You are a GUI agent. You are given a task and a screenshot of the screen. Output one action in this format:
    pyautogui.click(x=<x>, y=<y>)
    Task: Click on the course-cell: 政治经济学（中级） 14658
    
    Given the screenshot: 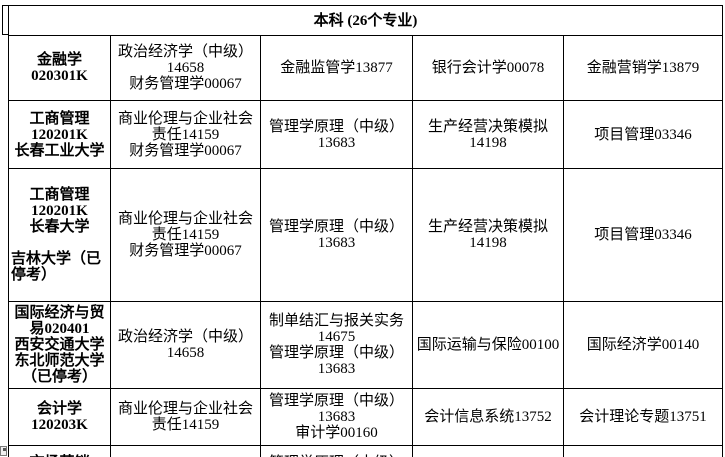 What is the action you would take?
    pyautogui.click(x=185, y=345)
    